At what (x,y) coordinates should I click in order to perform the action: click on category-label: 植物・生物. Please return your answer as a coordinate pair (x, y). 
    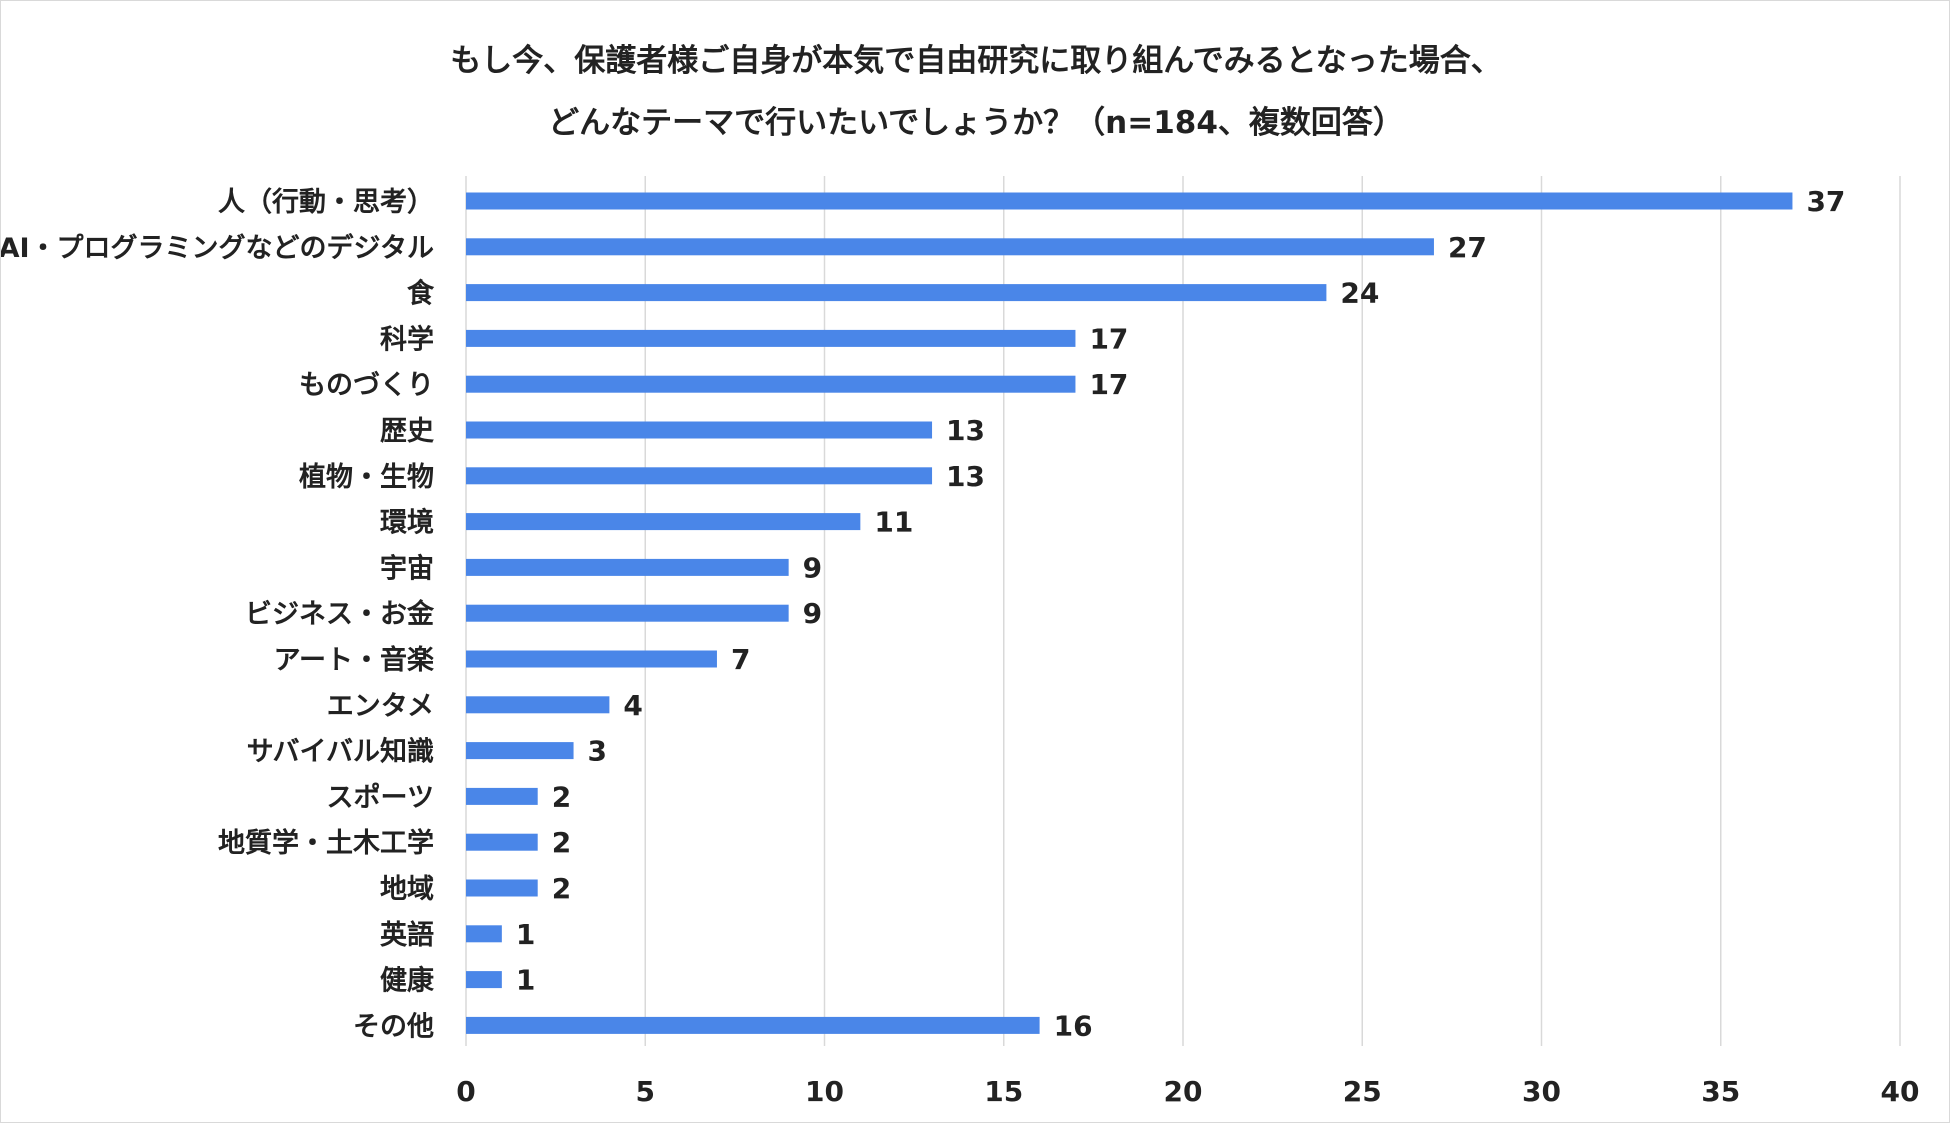
    Looking at the image, I should click on (366, 477).